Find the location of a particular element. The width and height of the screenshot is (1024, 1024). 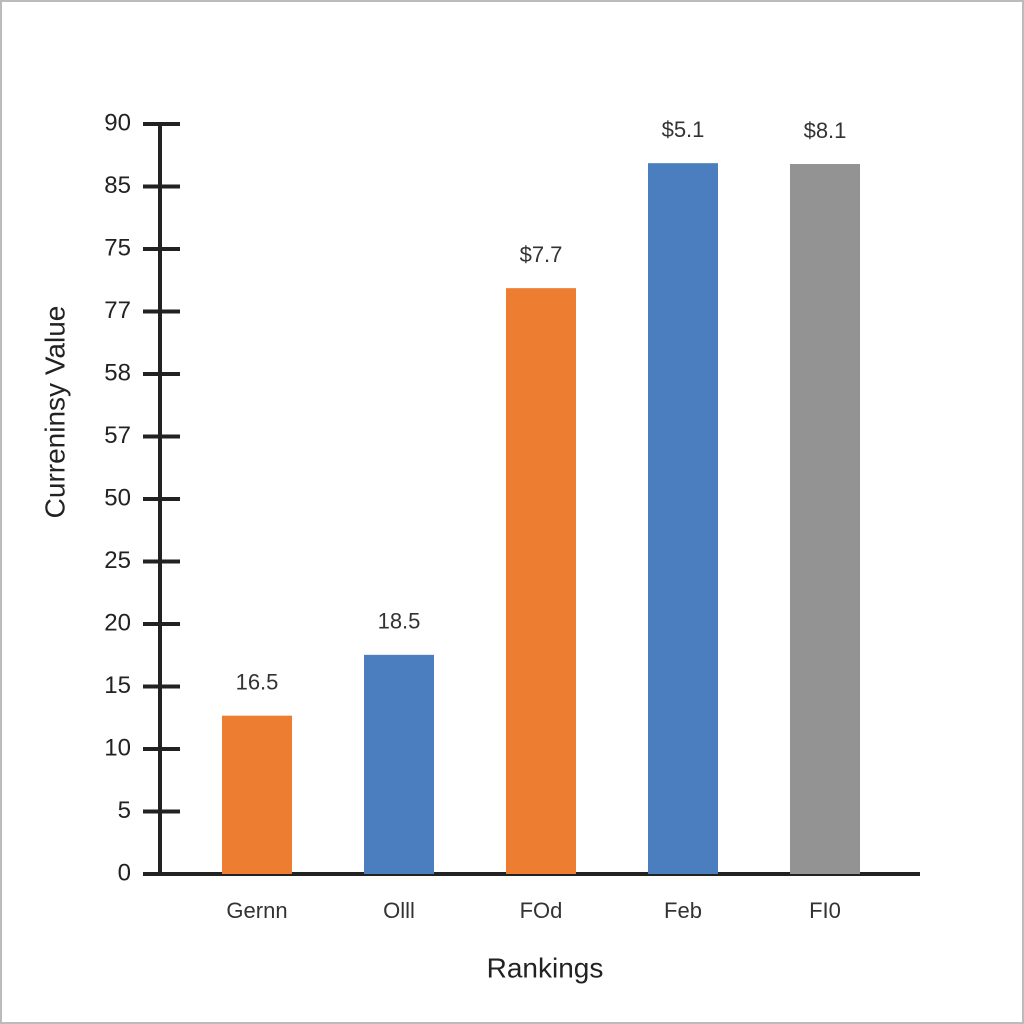

annotation: $7.7 is located at coordinates (541, 254).